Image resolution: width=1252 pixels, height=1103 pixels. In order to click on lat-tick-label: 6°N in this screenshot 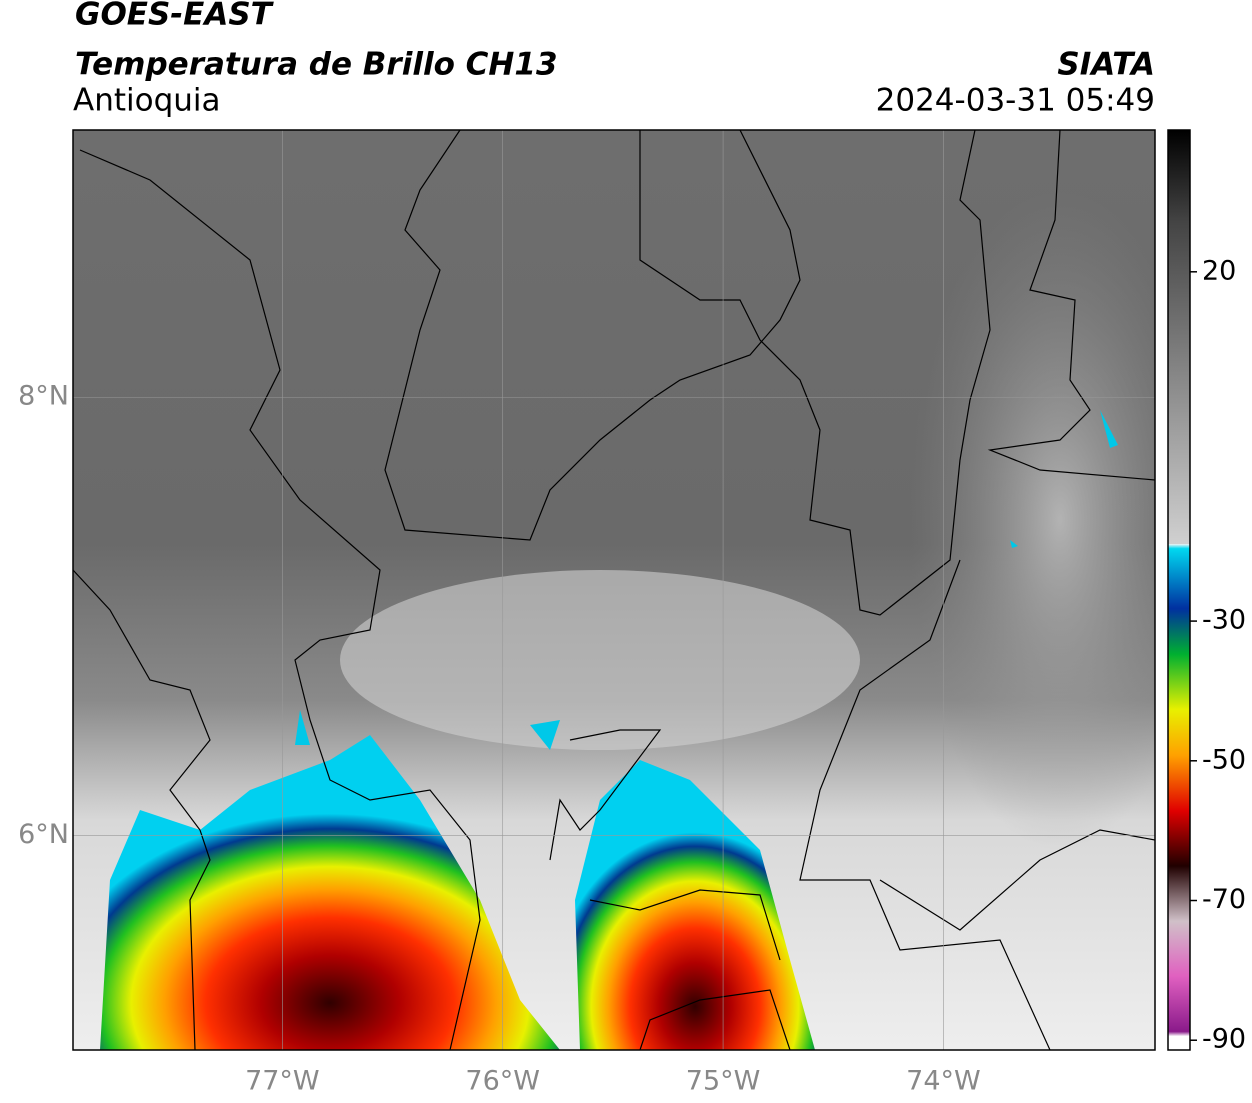, I will do `click(43, 834)`.